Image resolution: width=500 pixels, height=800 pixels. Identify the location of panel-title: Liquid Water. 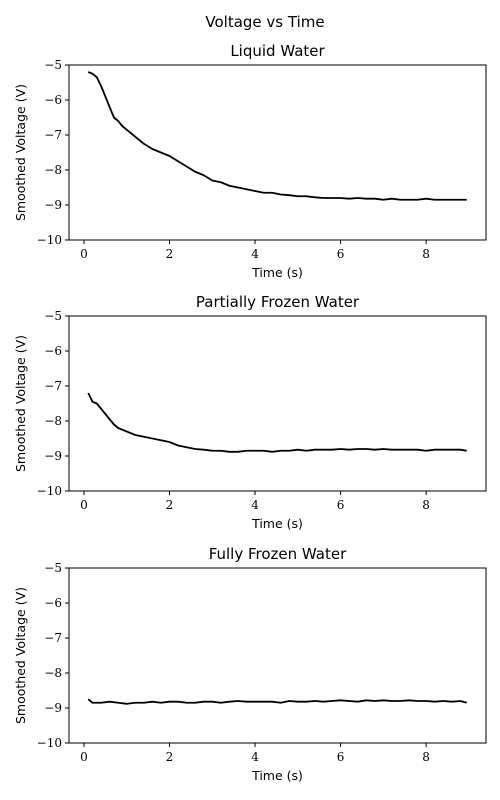
(277, 51).